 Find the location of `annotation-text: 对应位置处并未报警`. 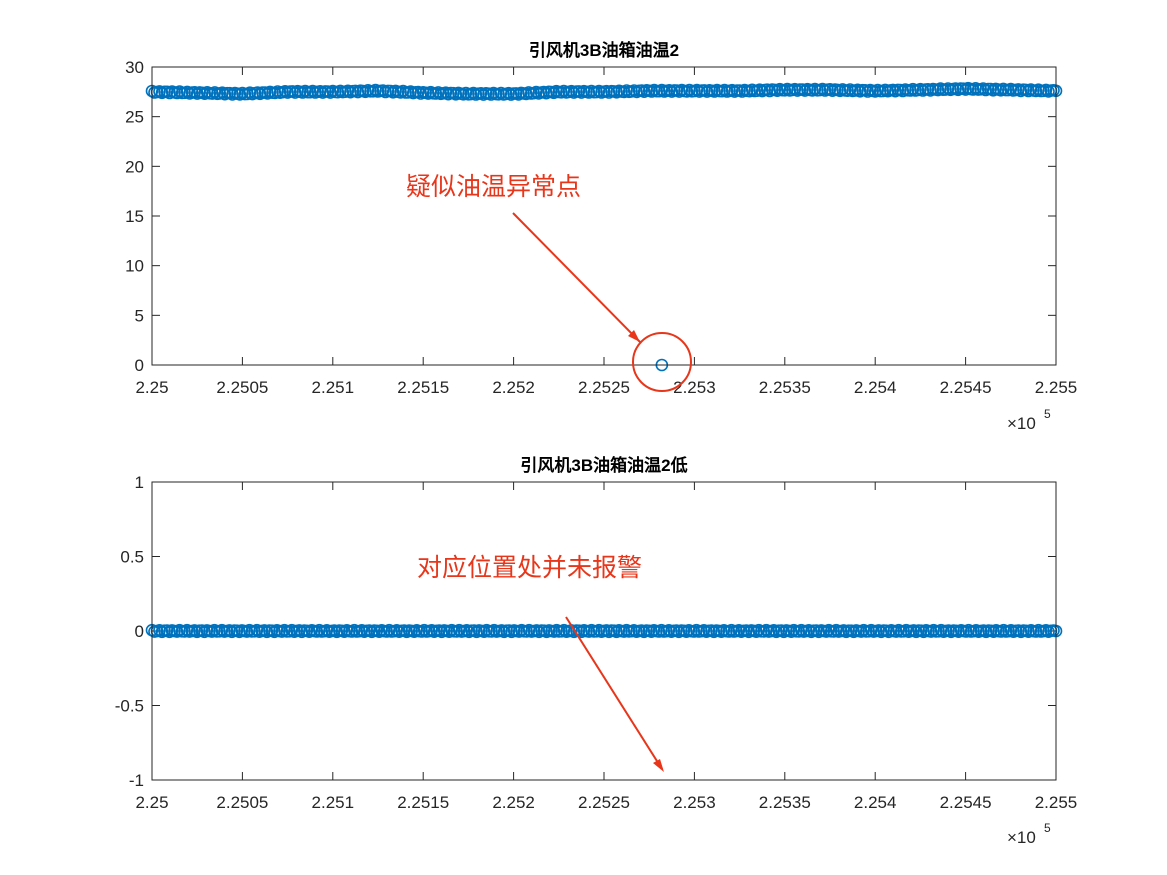

annotation-text: 对应位置处并未报警 is located at coordinates (529, 568).